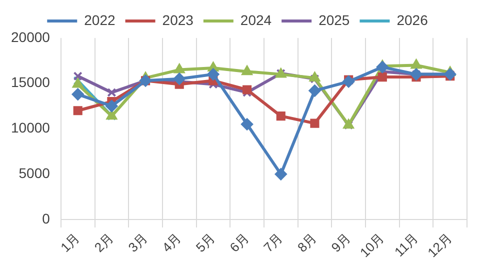  Describe the element at coordinates (70, 243) in the screenshot. I see `x-tick-label: 1月` at that location.